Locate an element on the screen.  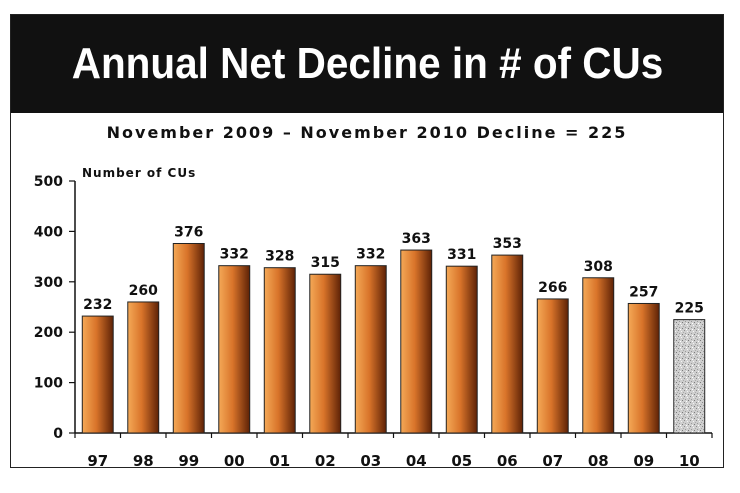
data-label-09: 257 is located at coordinates (643, 292).